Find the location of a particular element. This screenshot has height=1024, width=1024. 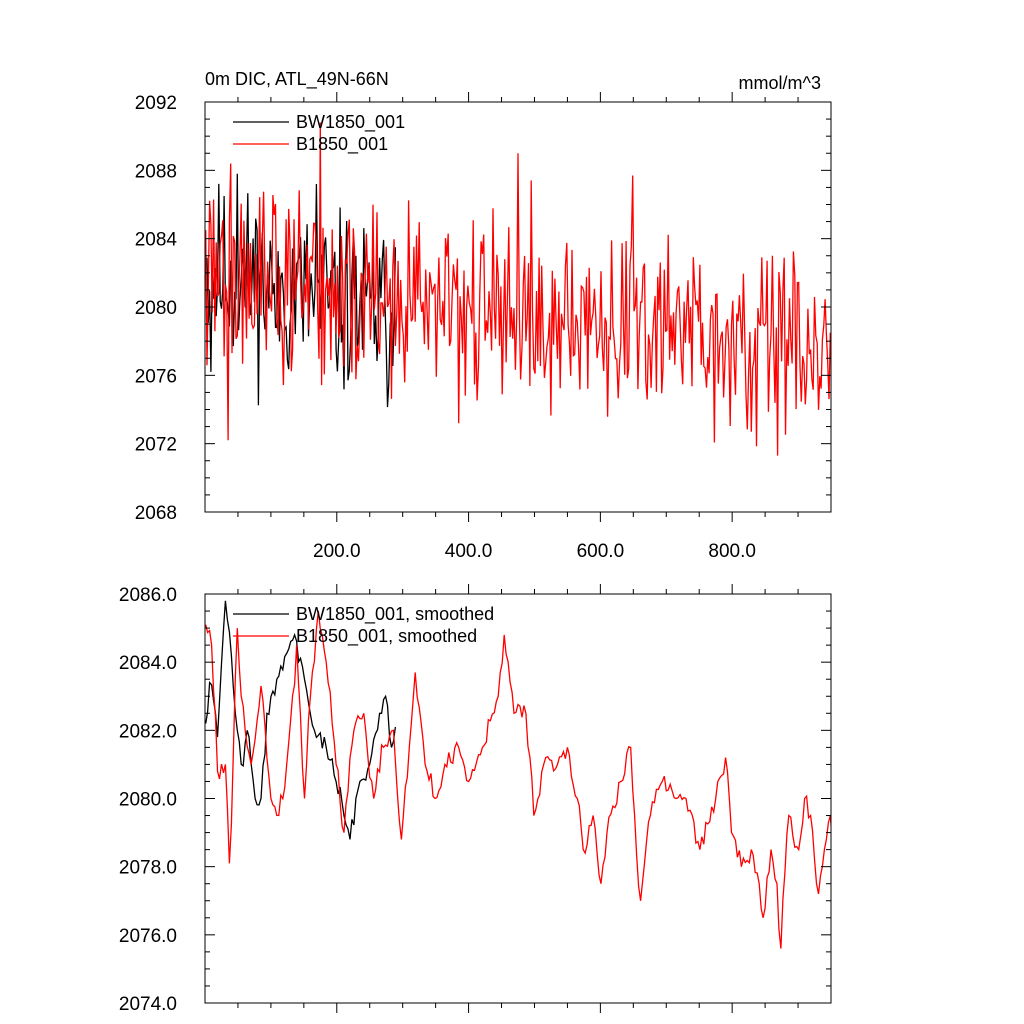

y-tick-label: 2088 is located at coordinates (156, 171).